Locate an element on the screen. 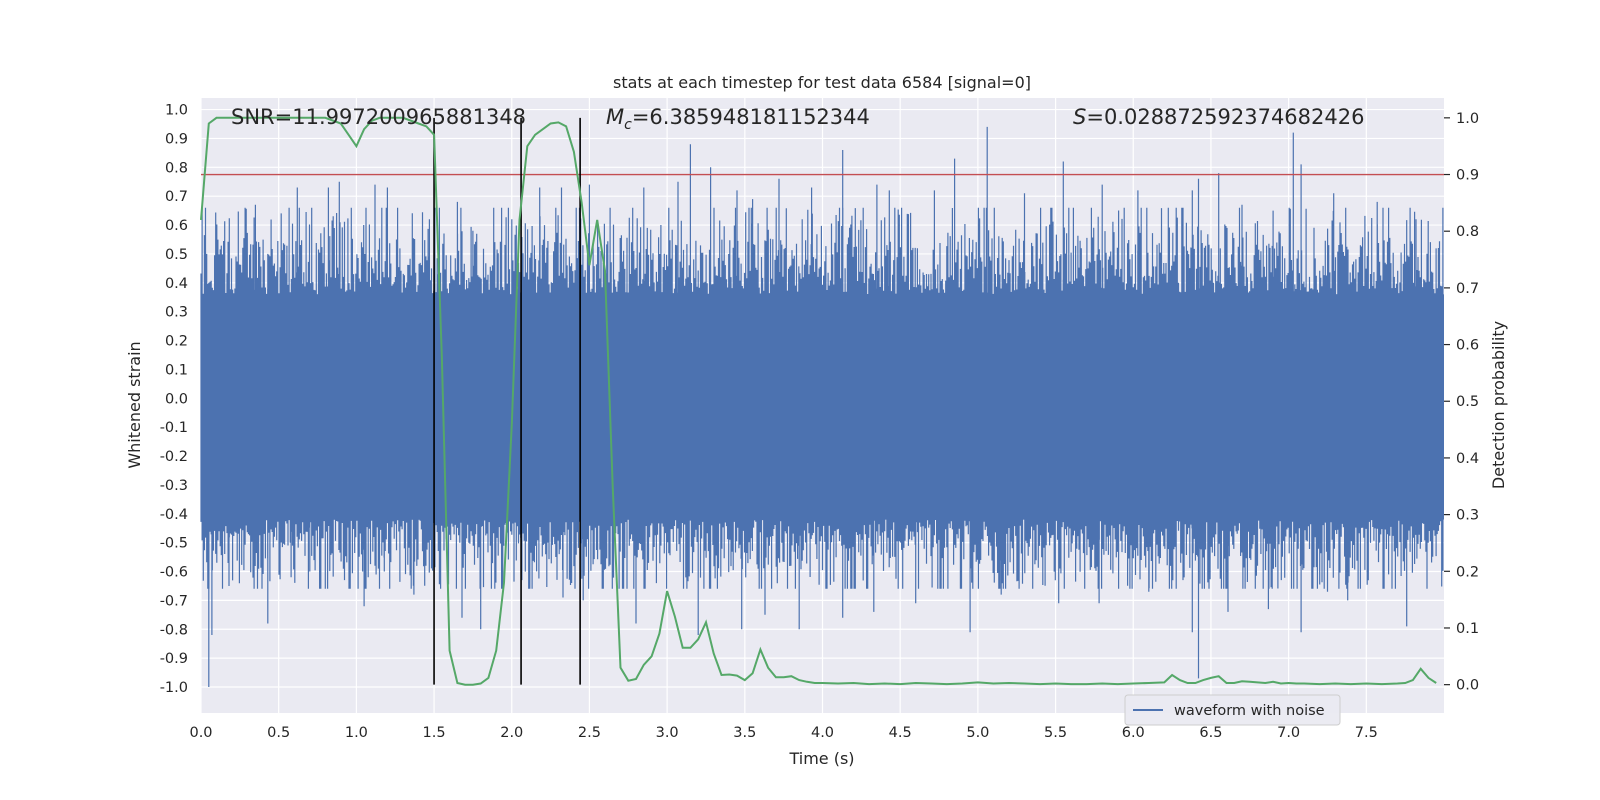 The width and height of the screenshot is (1600, 800). y-tick-label-20: -1.0 is located at coordinates (174, 688).